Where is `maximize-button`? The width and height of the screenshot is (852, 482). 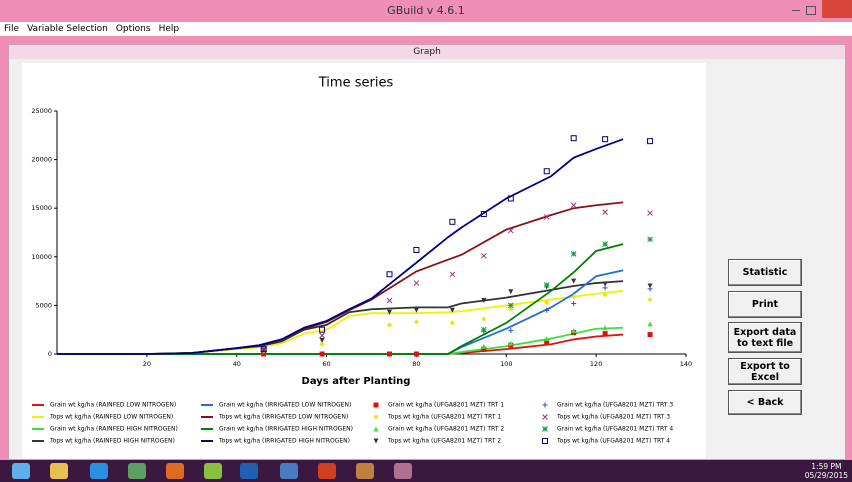
maximize-button is located at coordinates (811, 10).